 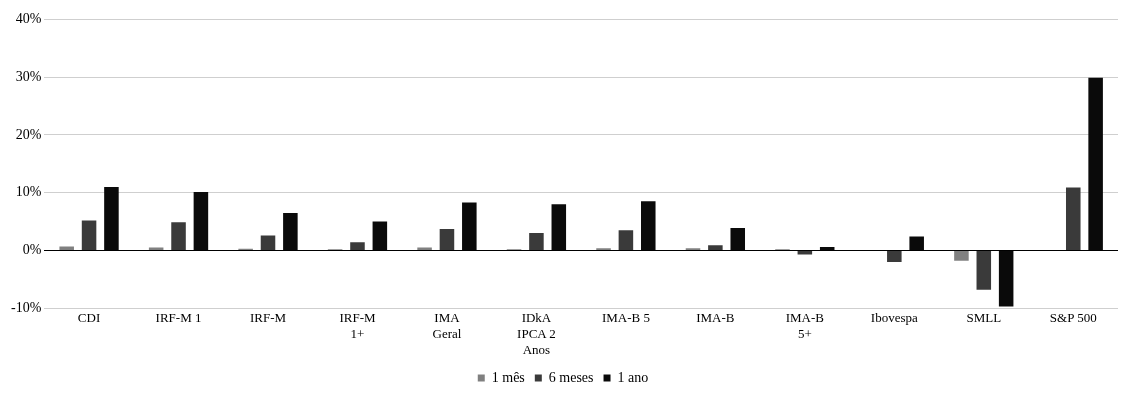 I want to click on y-tick-label: 20%, so click(x=28, y=134).